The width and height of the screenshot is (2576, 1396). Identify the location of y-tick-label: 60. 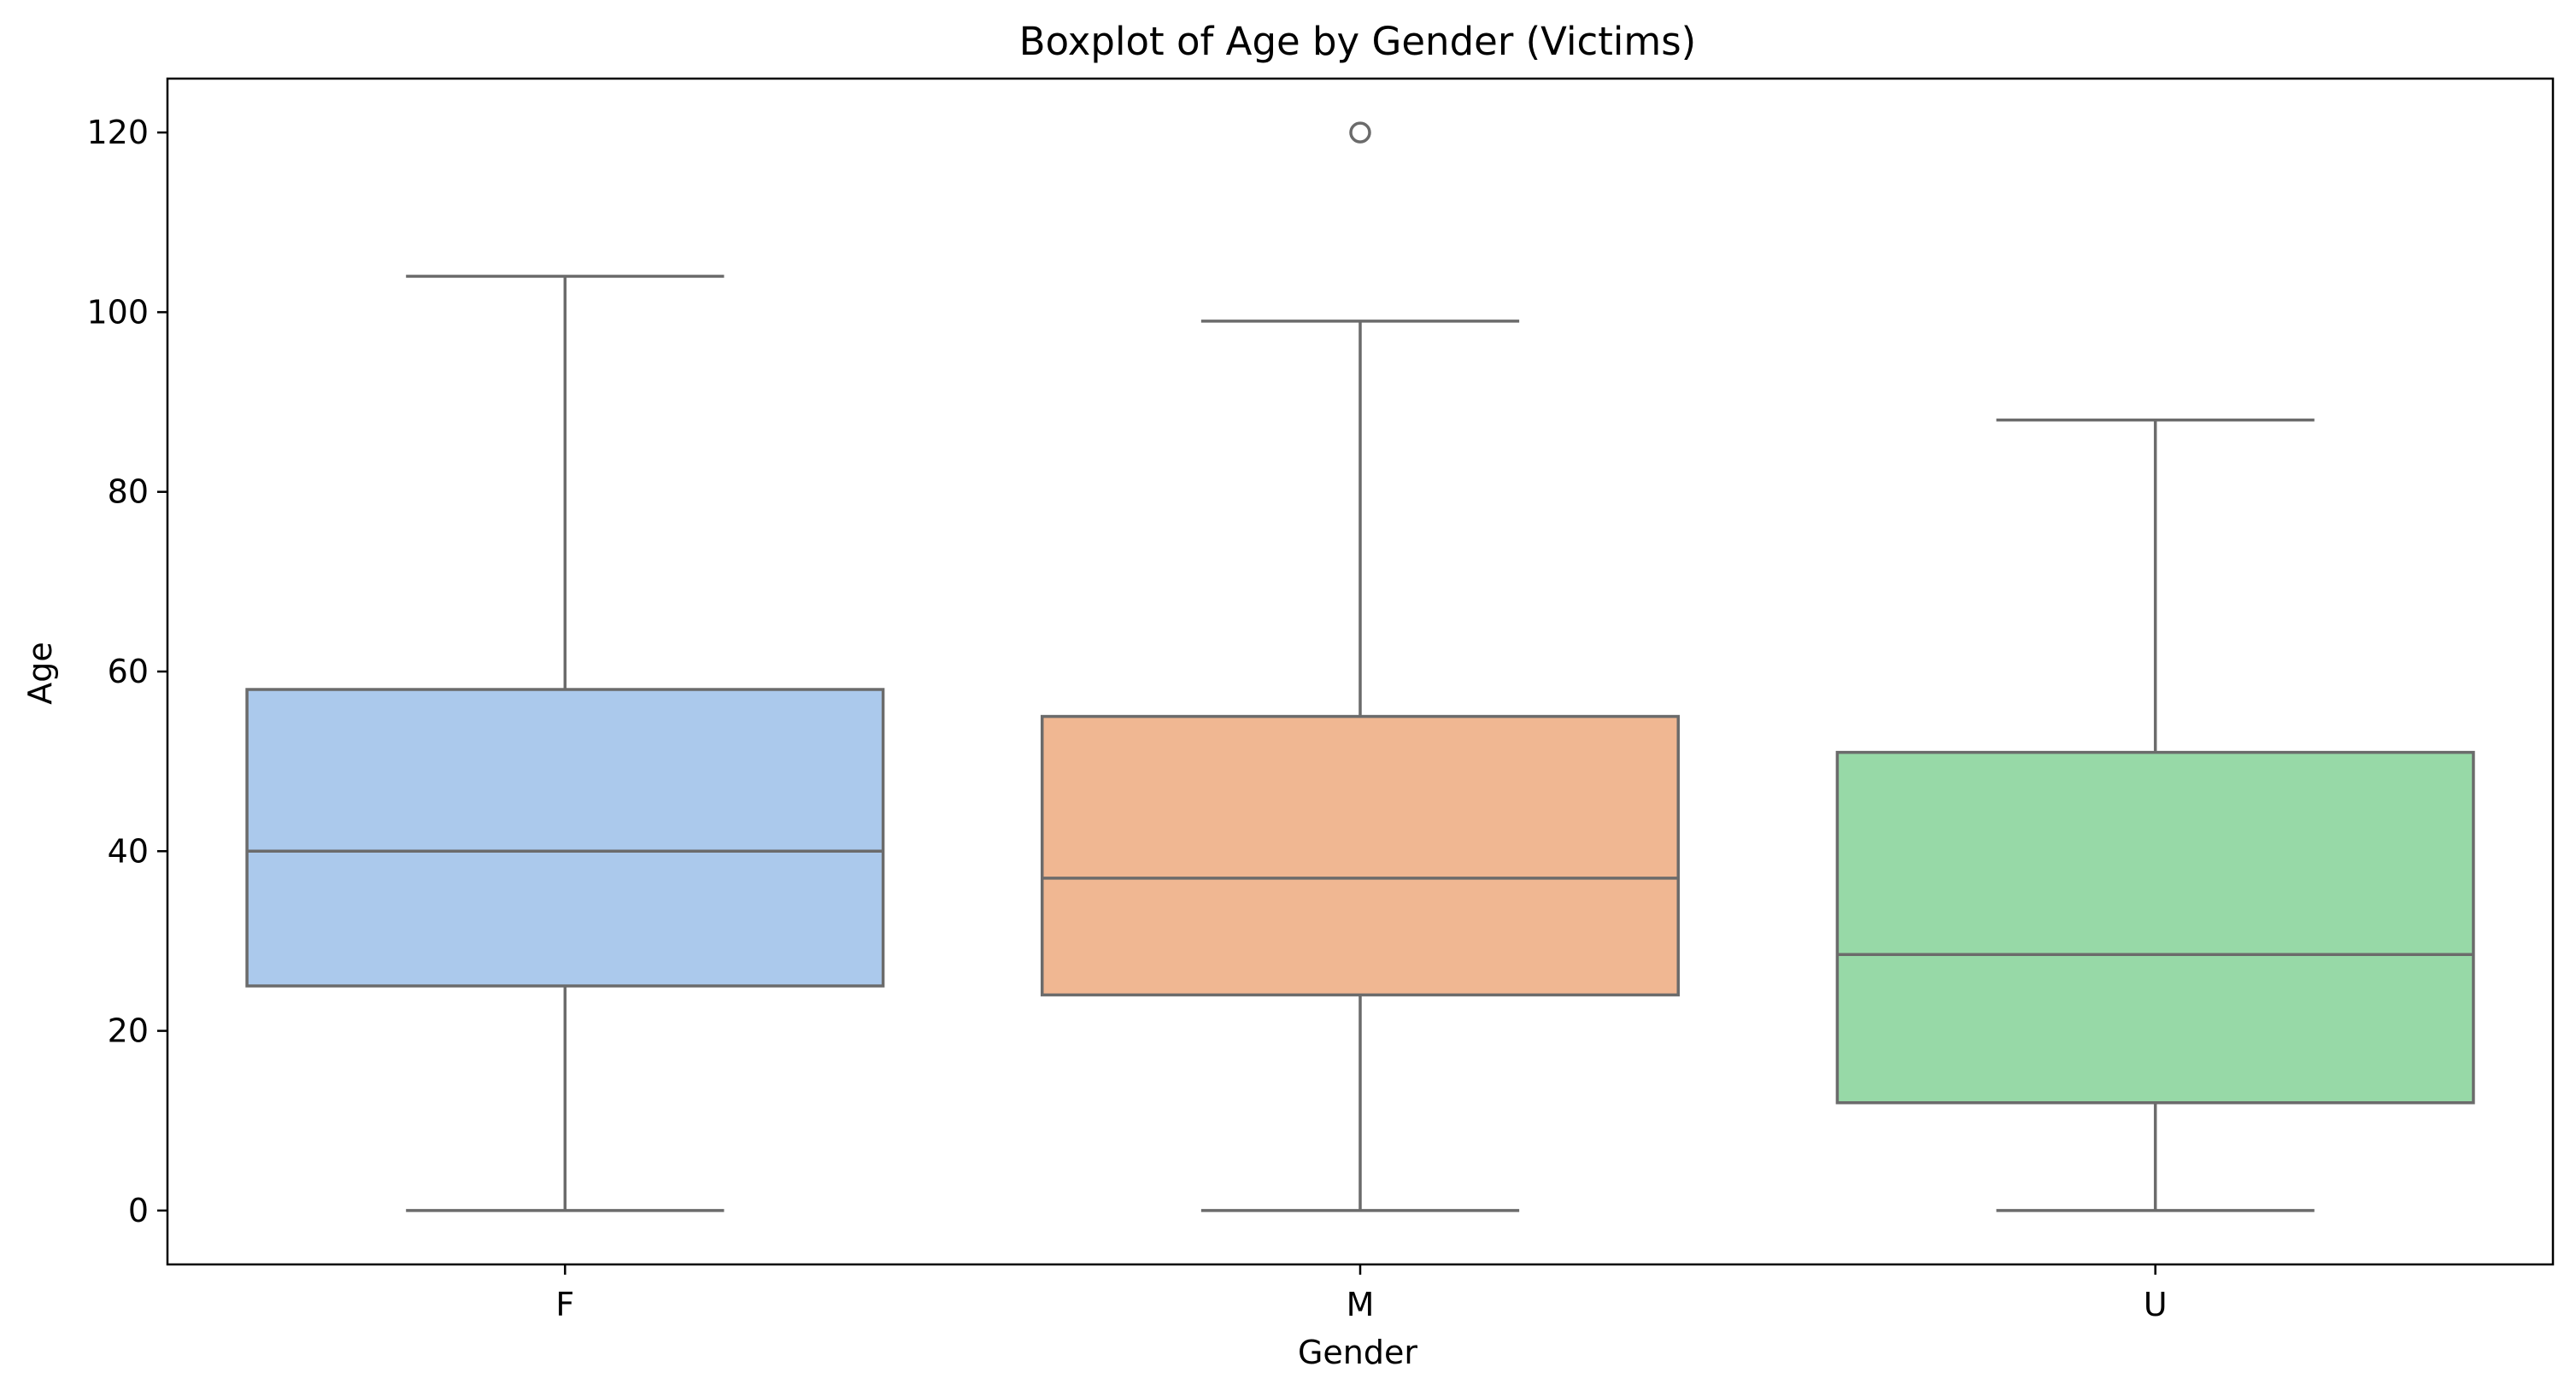
(128, 671).